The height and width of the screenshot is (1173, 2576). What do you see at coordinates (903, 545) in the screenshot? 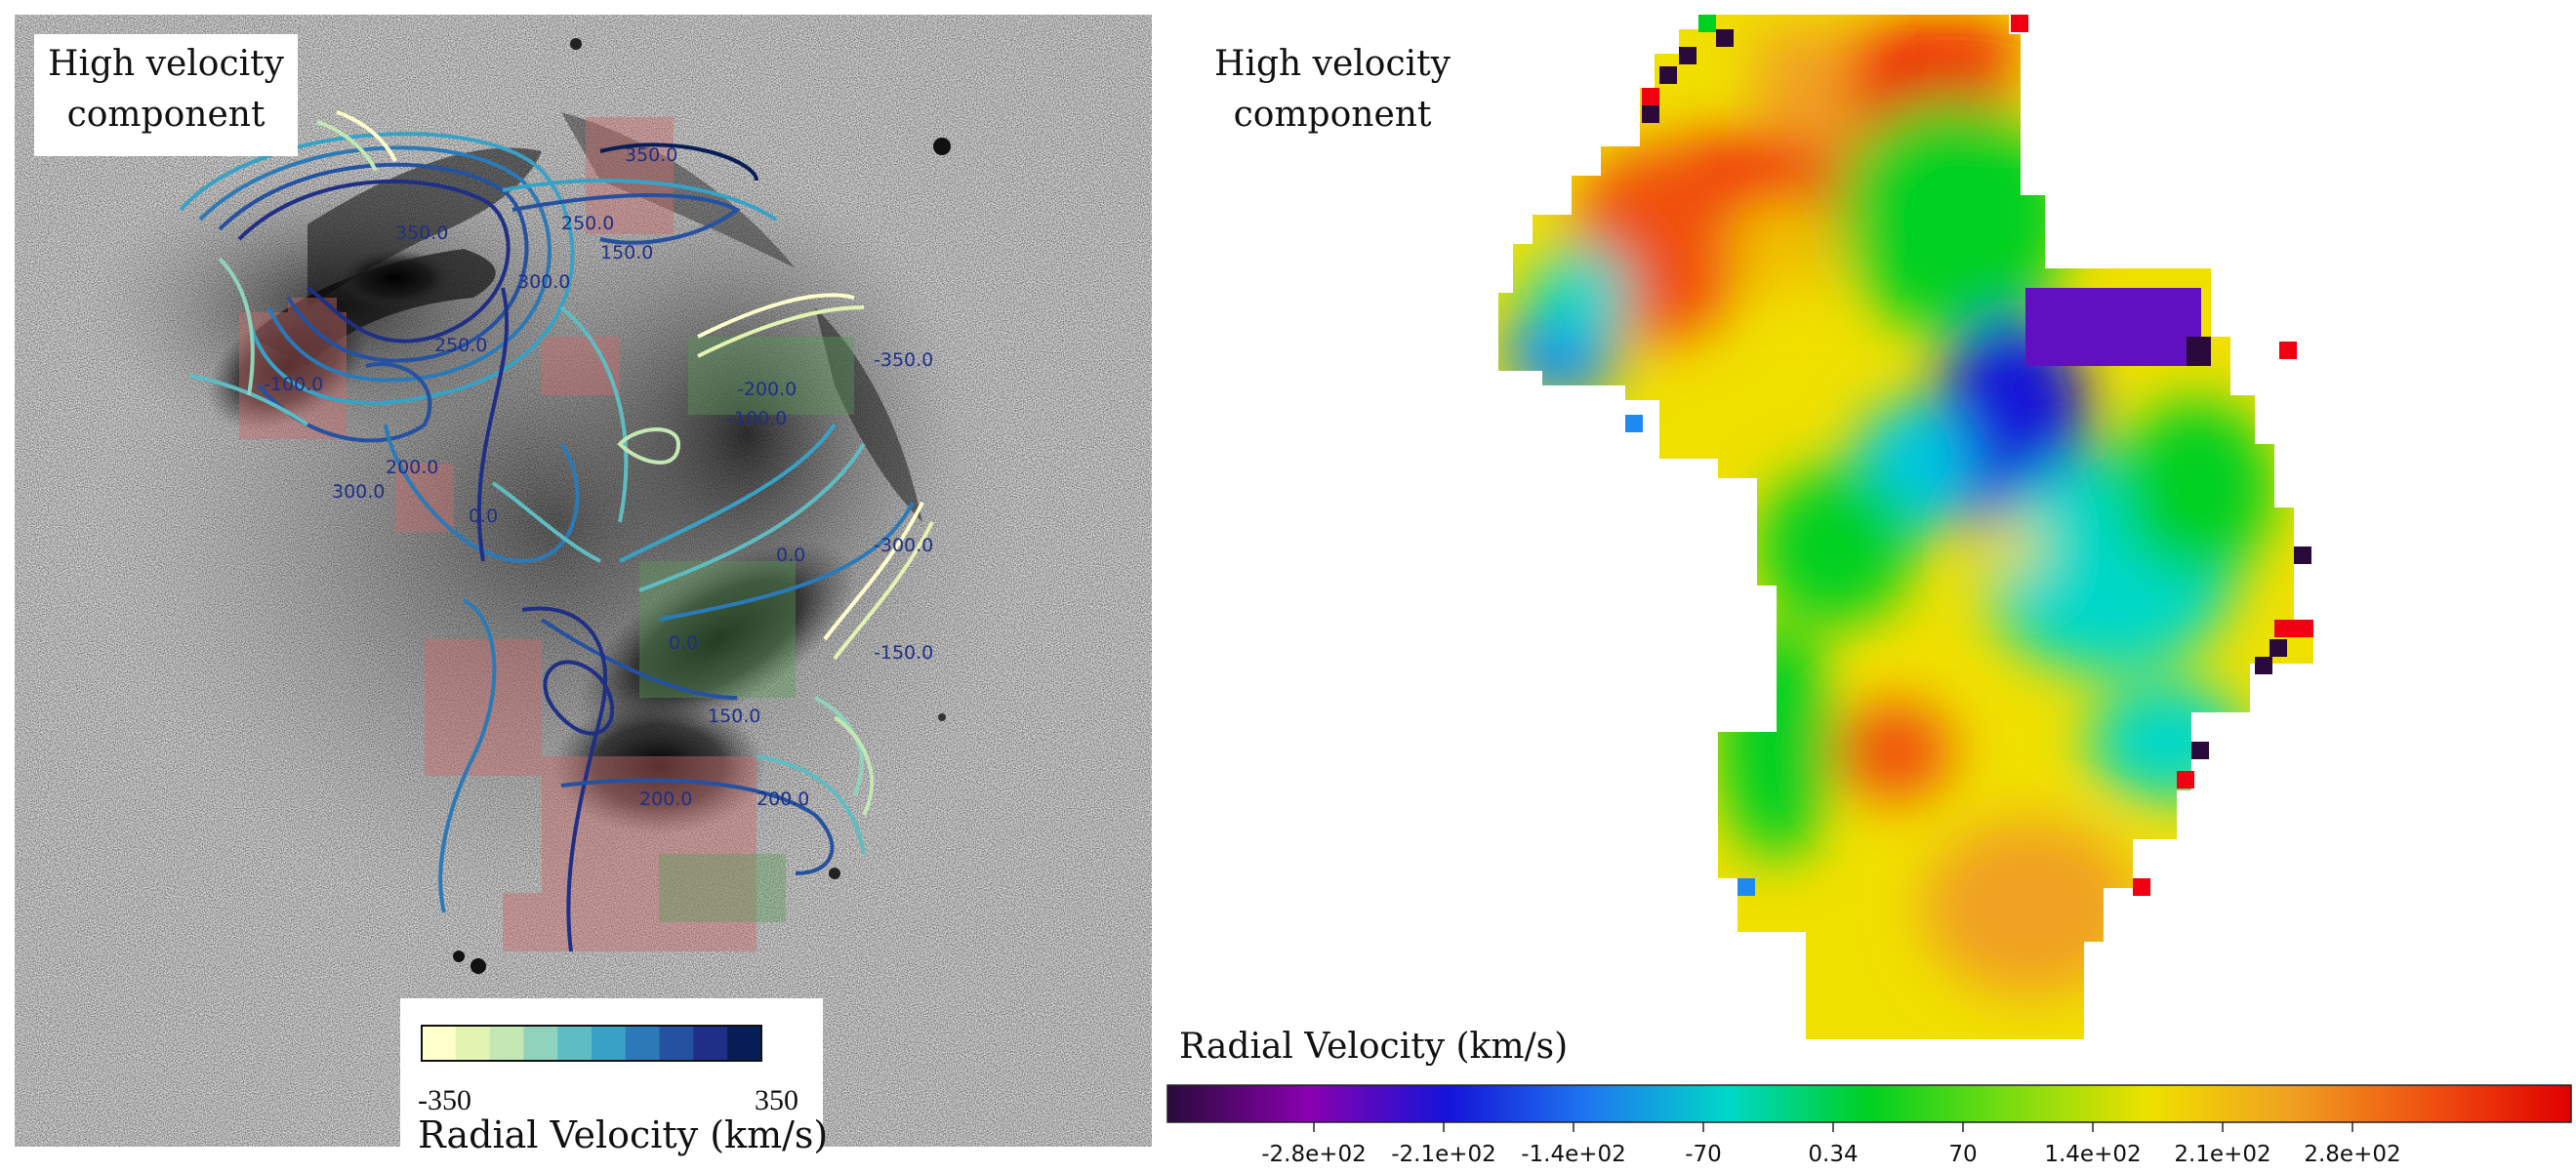
I see `contour-label: -300.0` at bounding box center [903, 545].